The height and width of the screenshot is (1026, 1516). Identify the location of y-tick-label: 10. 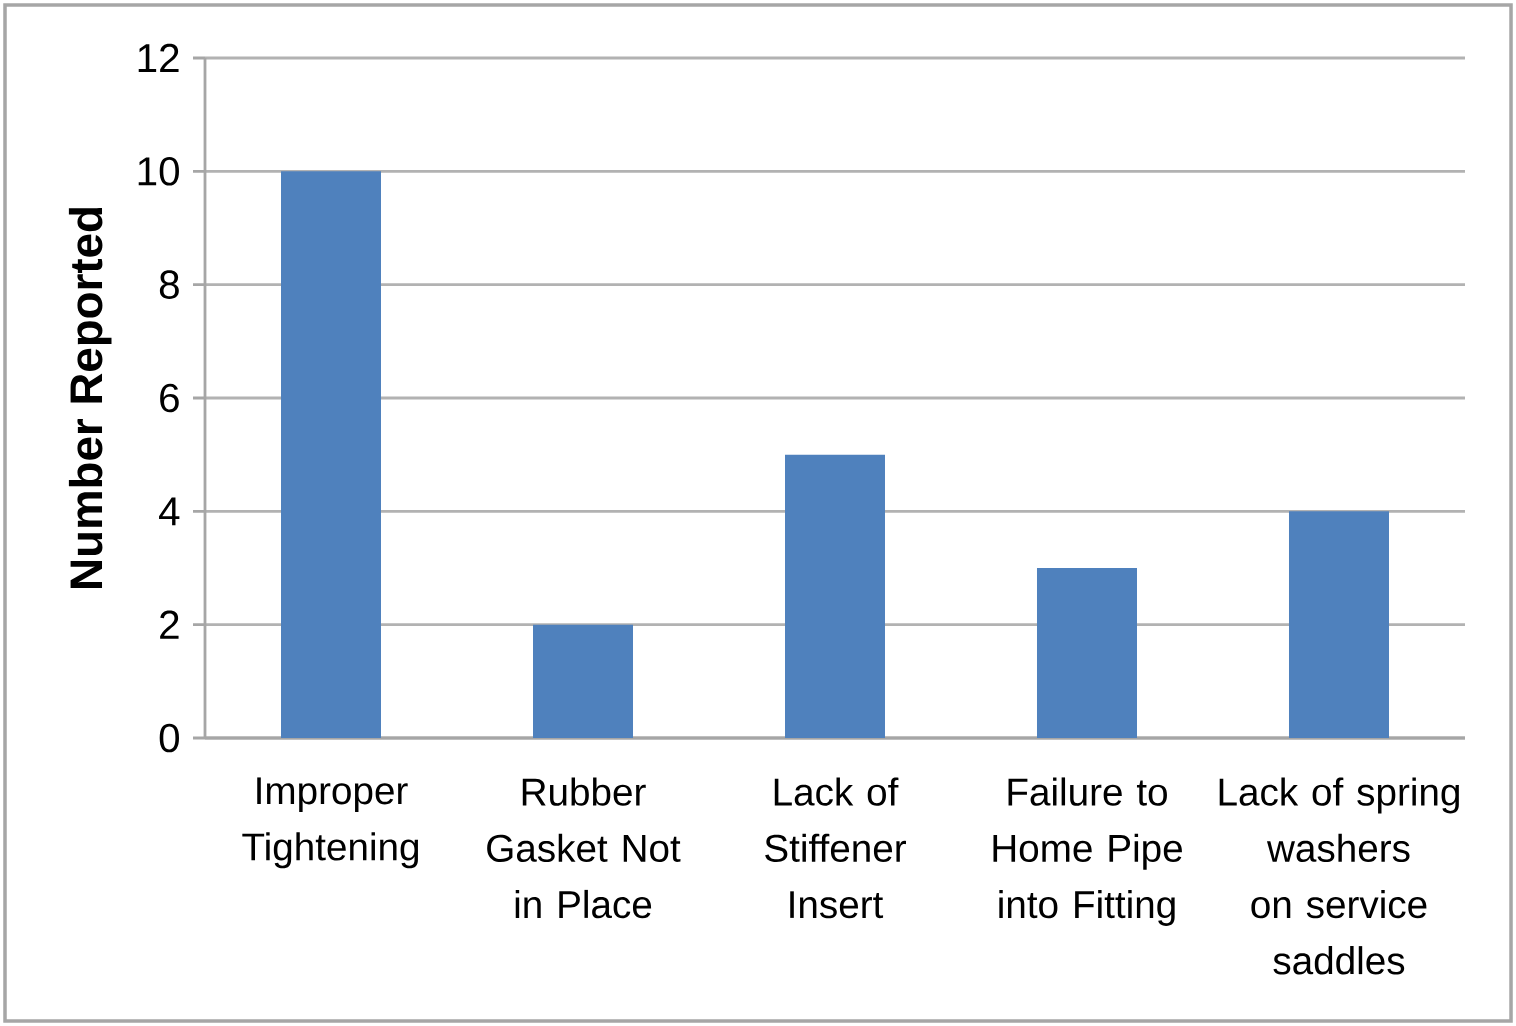
(158, 171).